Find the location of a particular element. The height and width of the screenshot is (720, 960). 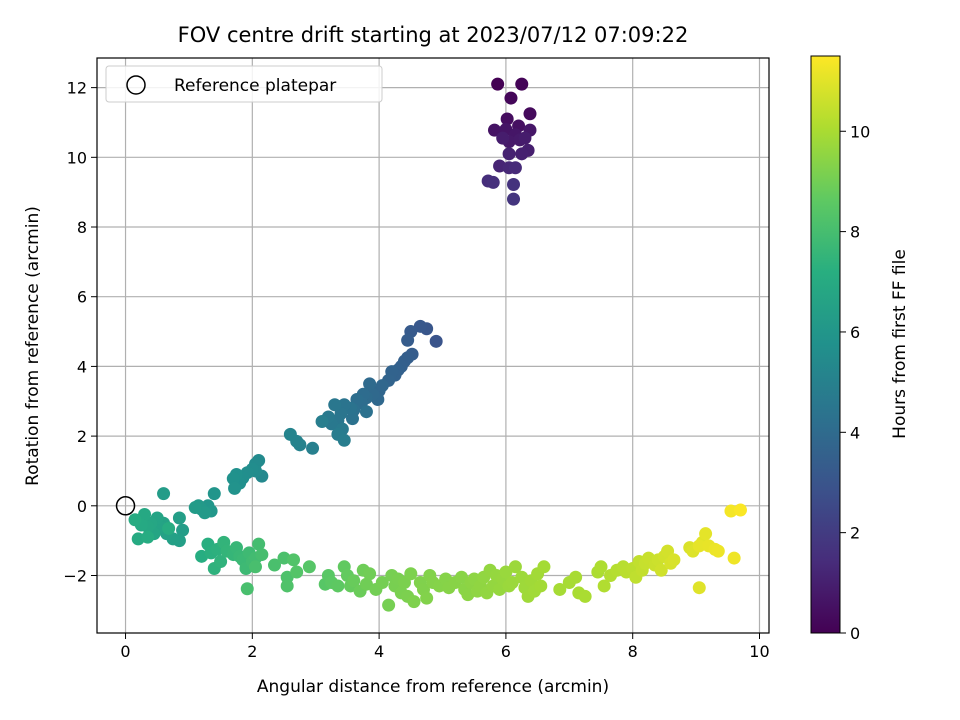

colorbar-tick-label: 6 is located at coordinates (855, 332).